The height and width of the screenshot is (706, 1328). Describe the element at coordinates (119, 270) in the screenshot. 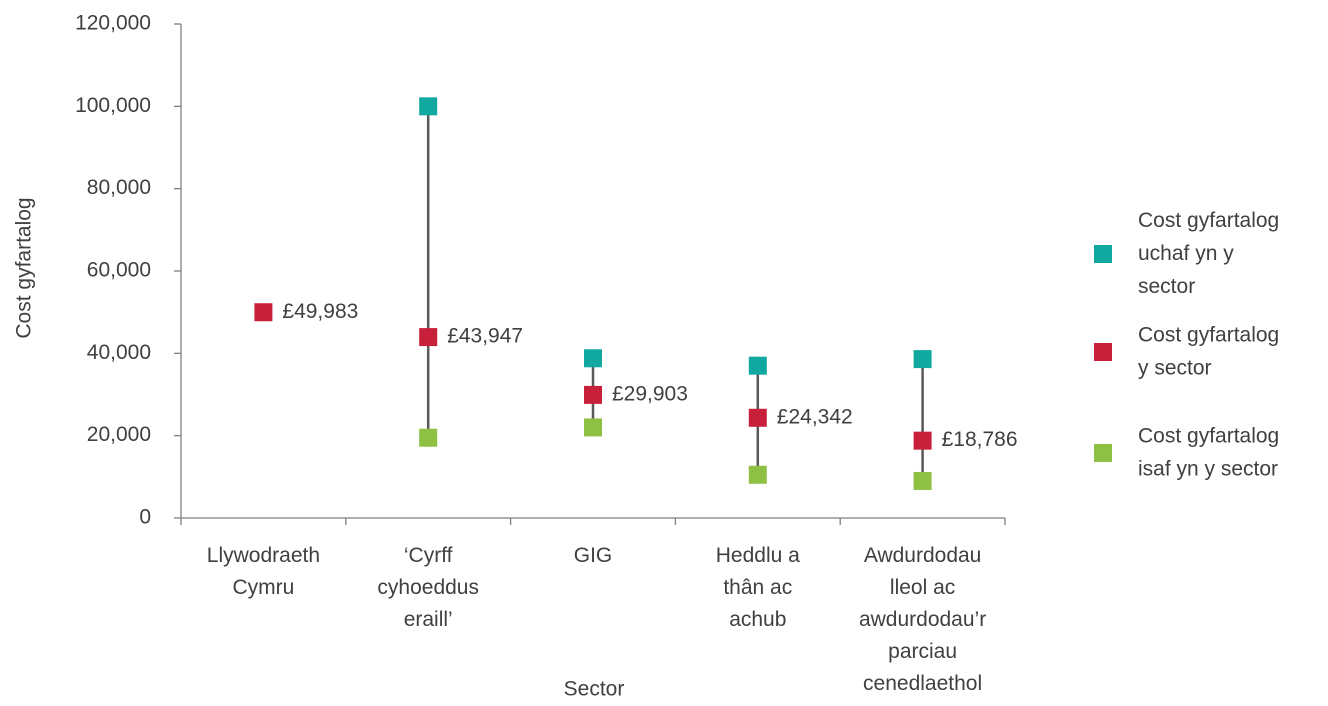

I see `y-tick-label: 60,000` at that location.